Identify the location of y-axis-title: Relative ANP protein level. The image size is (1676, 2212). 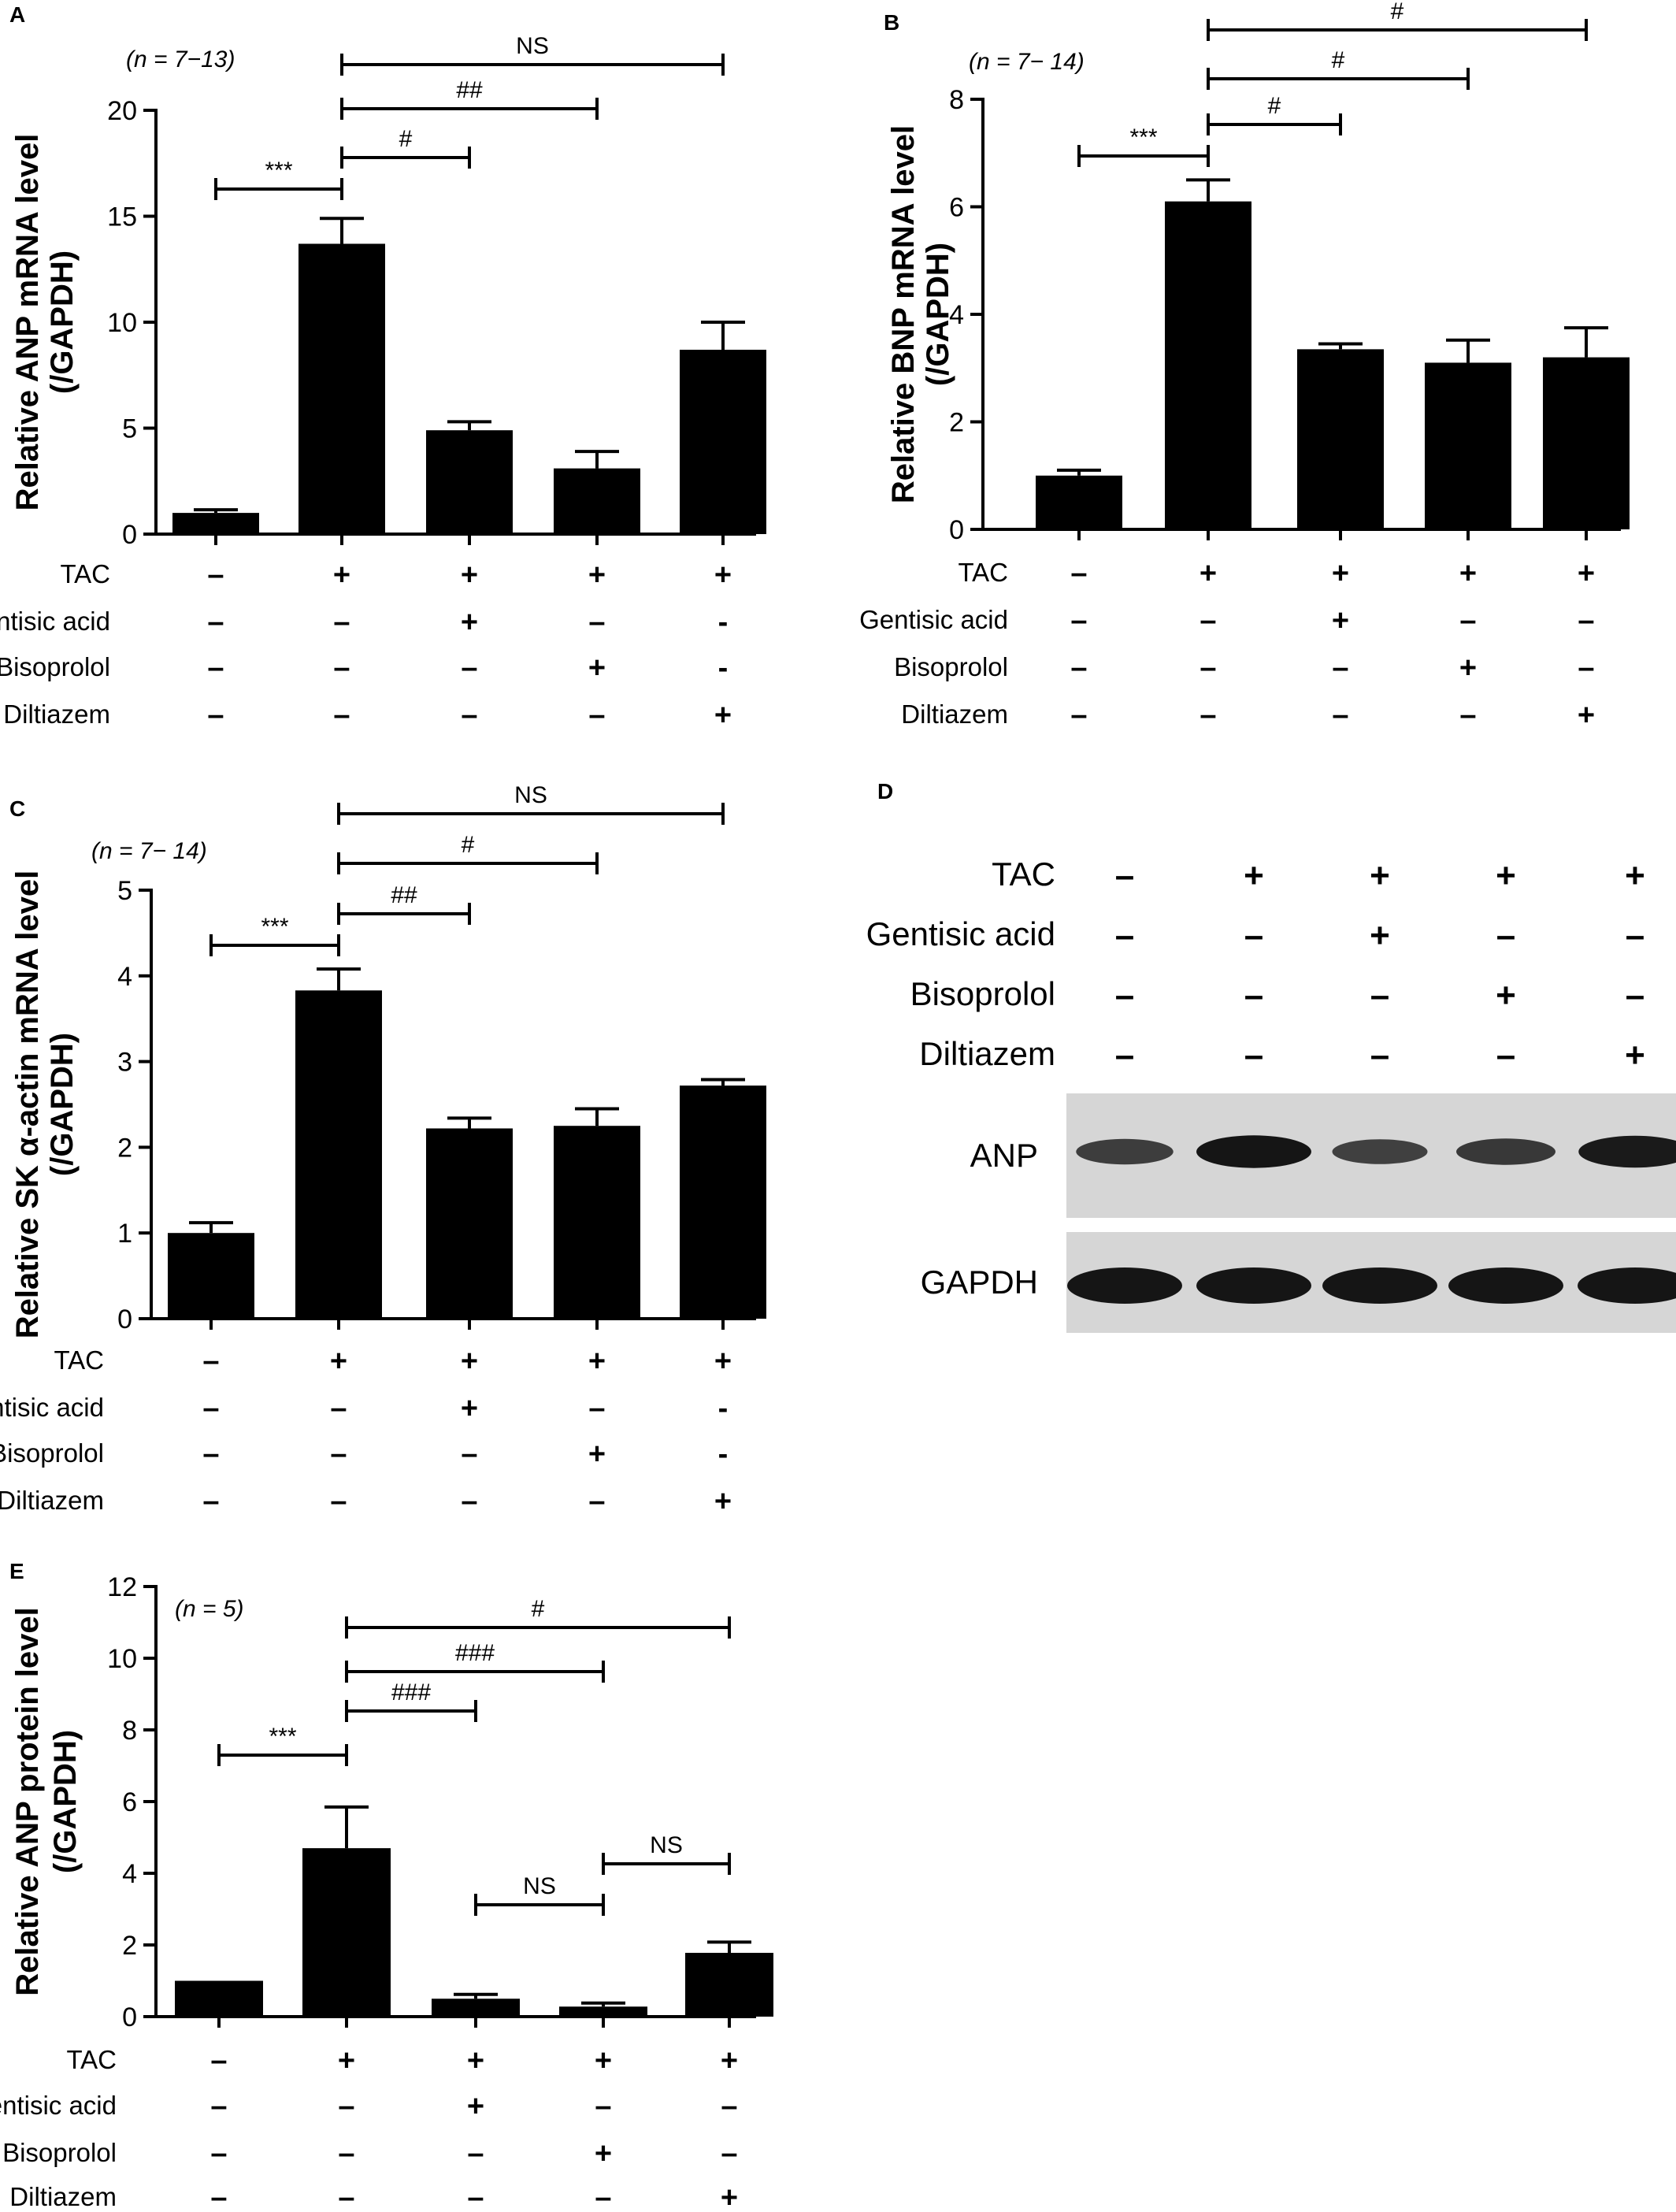
(27, 1801).